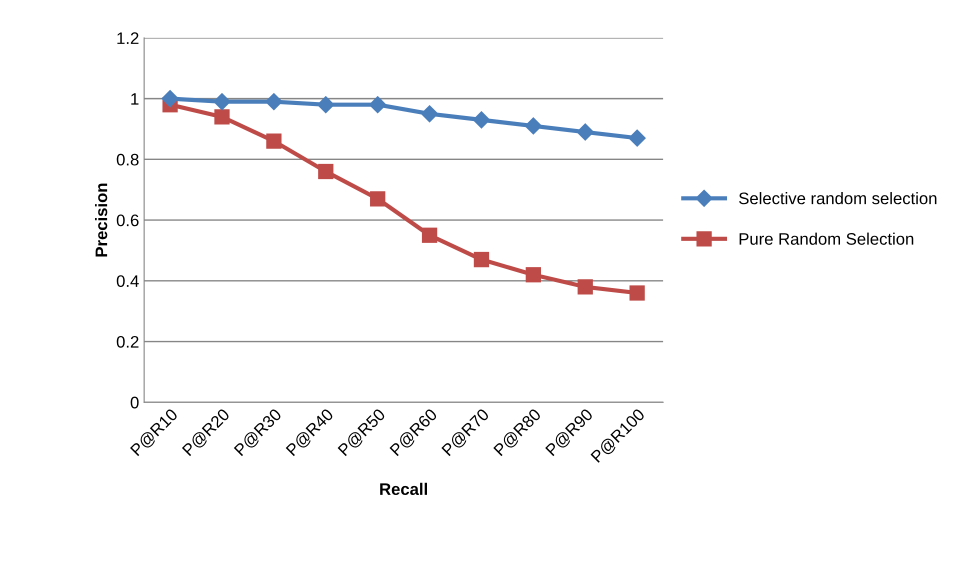 This screenshot has width=961, height=583. Describe the element at coordinates (127, 160) in the screenshot. I see `y-tick-label: 0.8` at that location.